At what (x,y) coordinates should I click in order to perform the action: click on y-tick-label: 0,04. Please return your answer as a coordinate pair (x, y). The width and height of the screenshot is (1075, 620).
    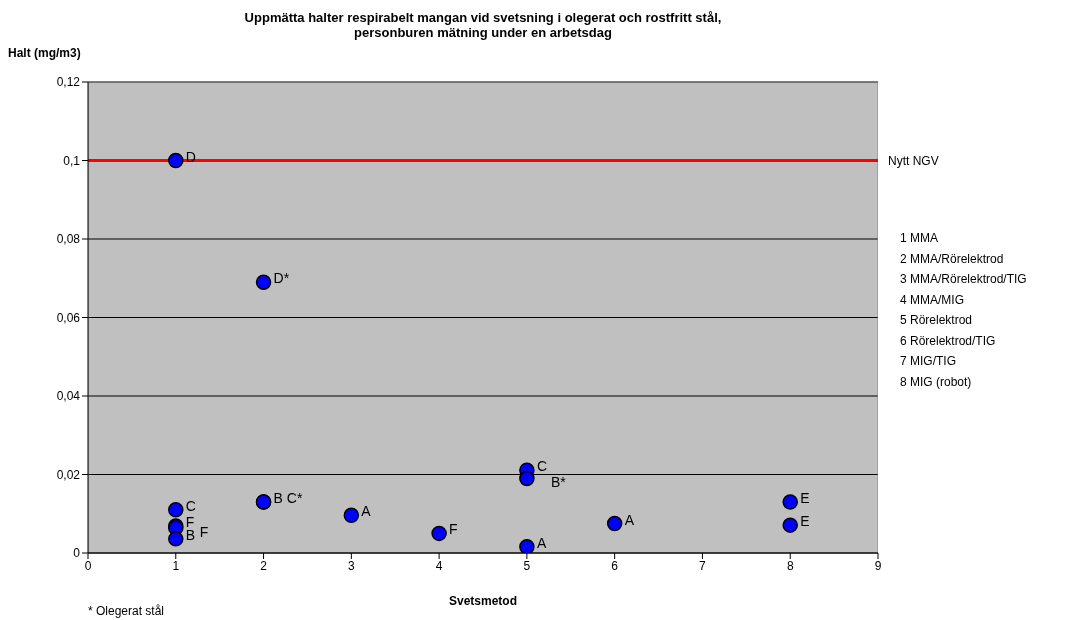
    Looking at the image, I should click on (68, 396).